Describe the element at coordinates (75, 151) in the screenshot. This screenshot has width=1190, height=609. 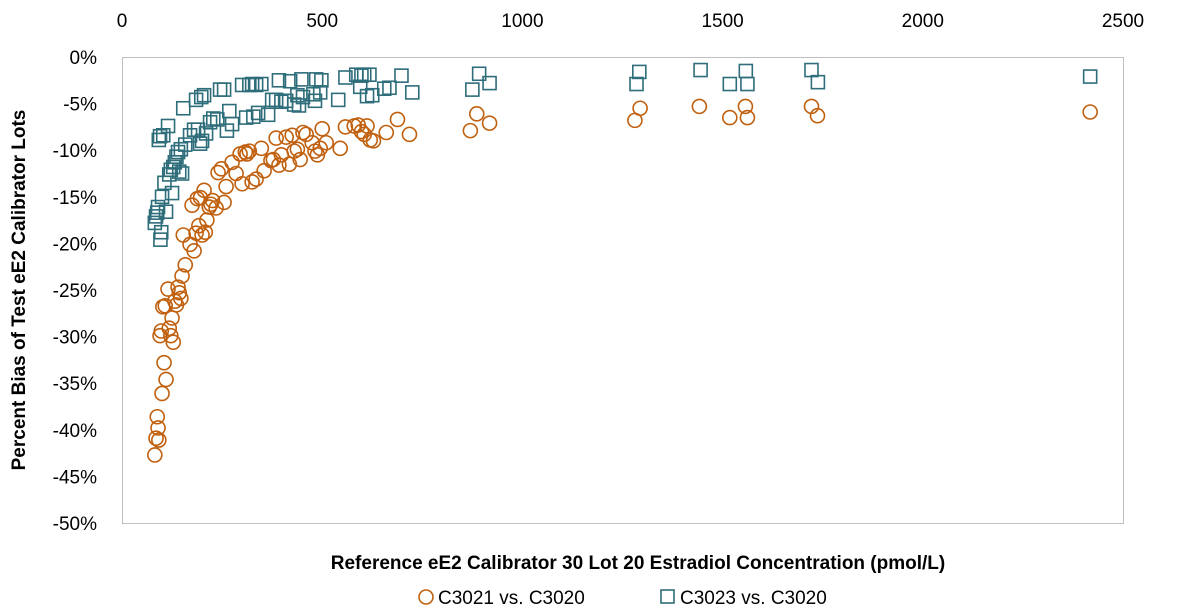
I see `y-tick-label: -10%` at that location.